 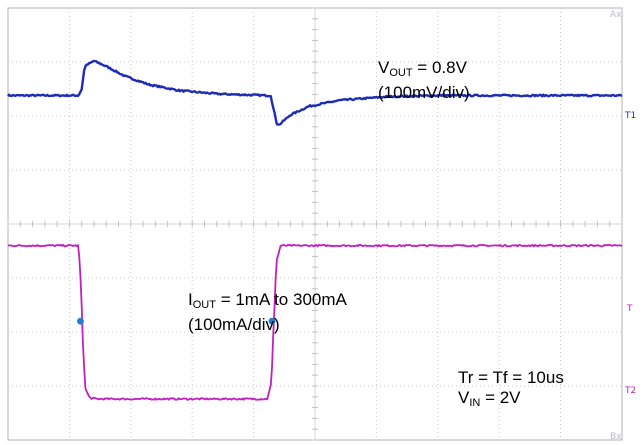 What do you see at coordinates (631, 116) in the screenshot?
I see `ch1-ref-marker: T1` at bounding box center [631, 116].